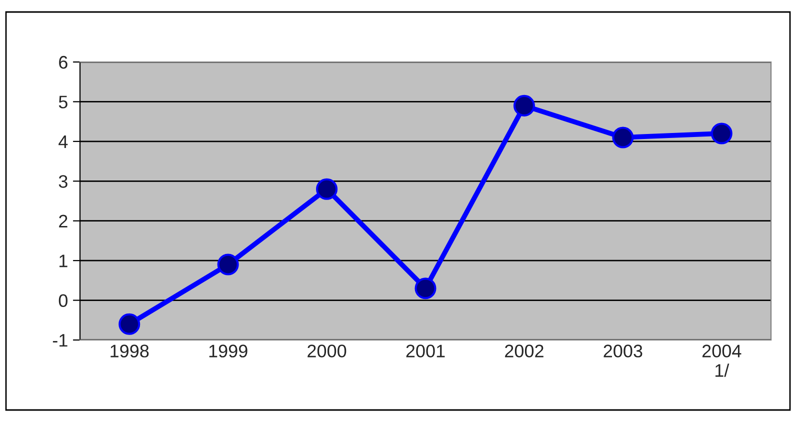  I want to click on y-tick-label: 1, so click(64, 261).